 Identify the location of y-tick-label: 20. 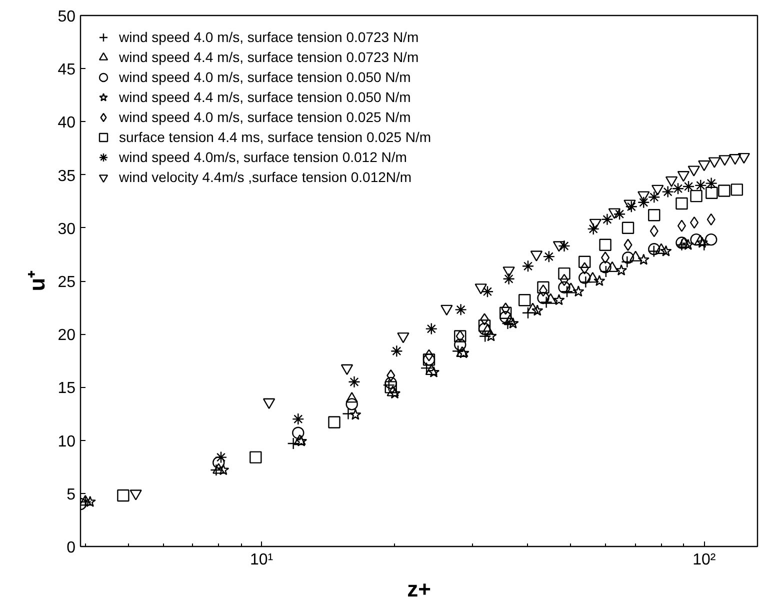
(67, 335).